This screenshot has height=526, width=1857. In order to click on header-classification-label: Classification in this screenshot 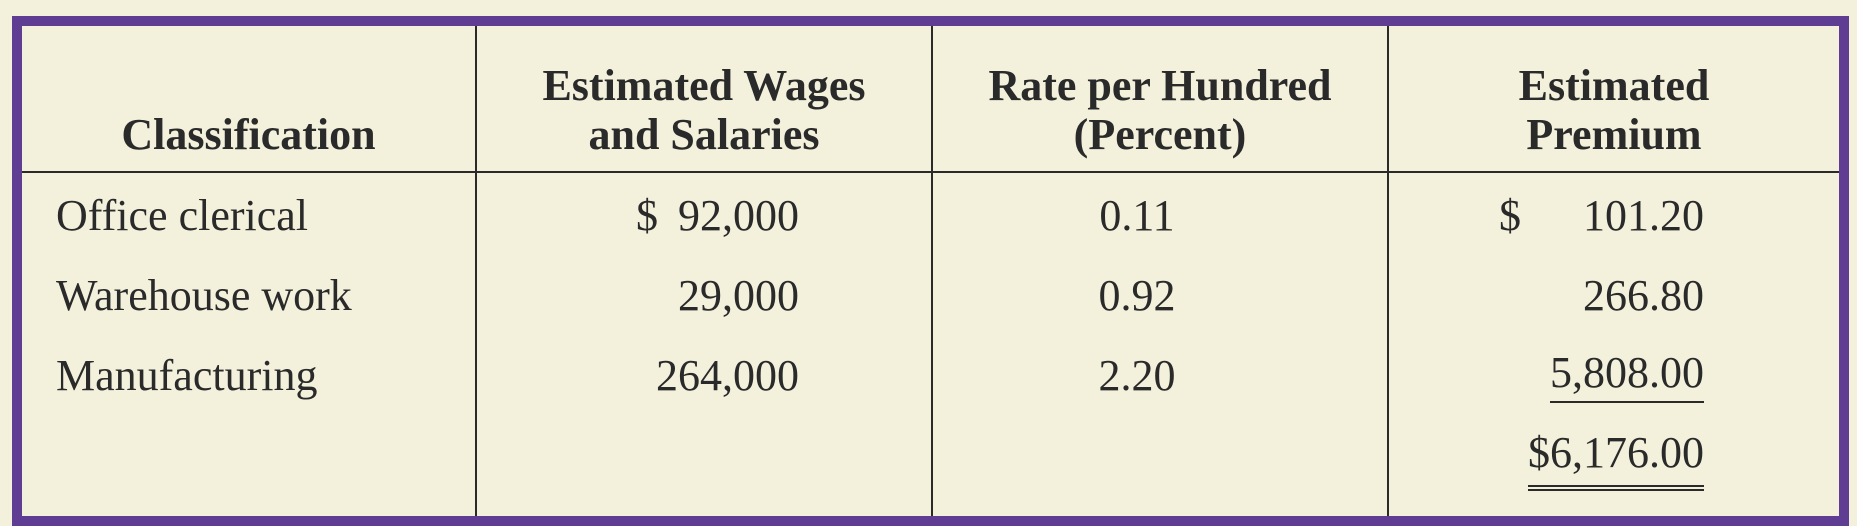, I will do `click(248, 134)`.